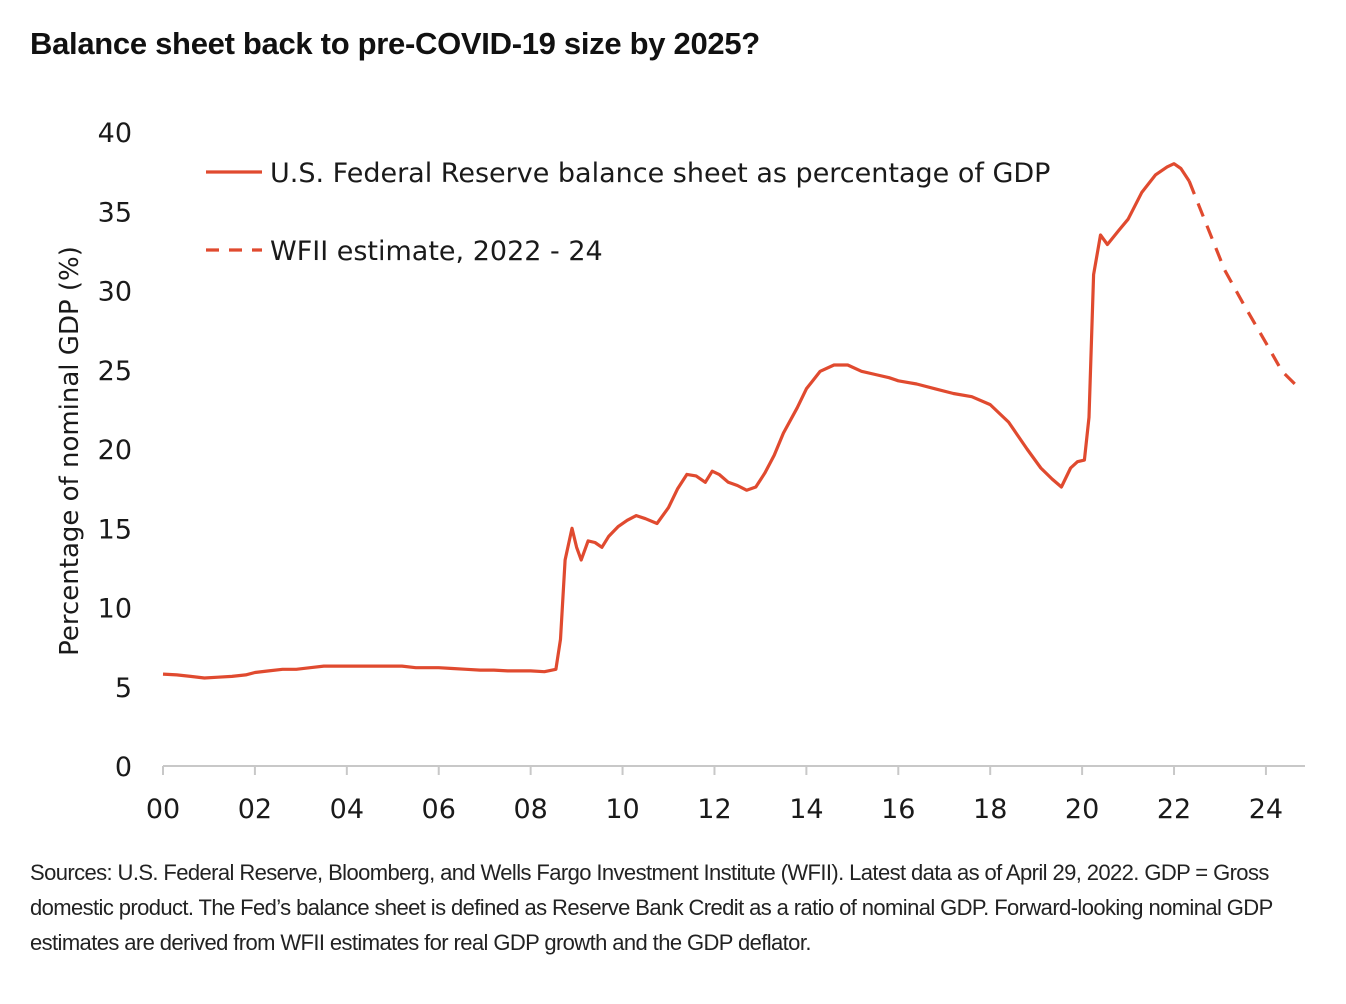 The image size is (1346, 1004). Describe the element at coordinates (898, 809) in the screenshot. I see `x-tick-label: 16` at that location.